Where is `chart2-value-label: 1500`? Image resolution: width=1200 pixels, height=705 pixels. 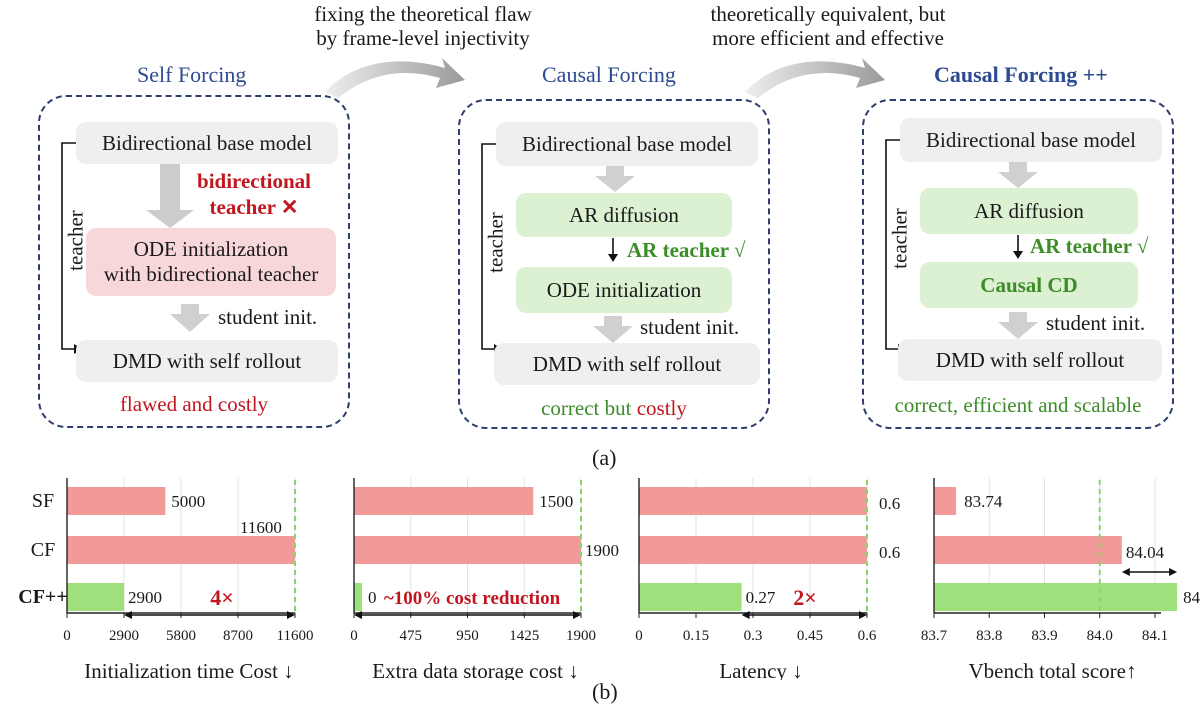
chart2-value-label: 1500 is located at coordinates (556, 501).